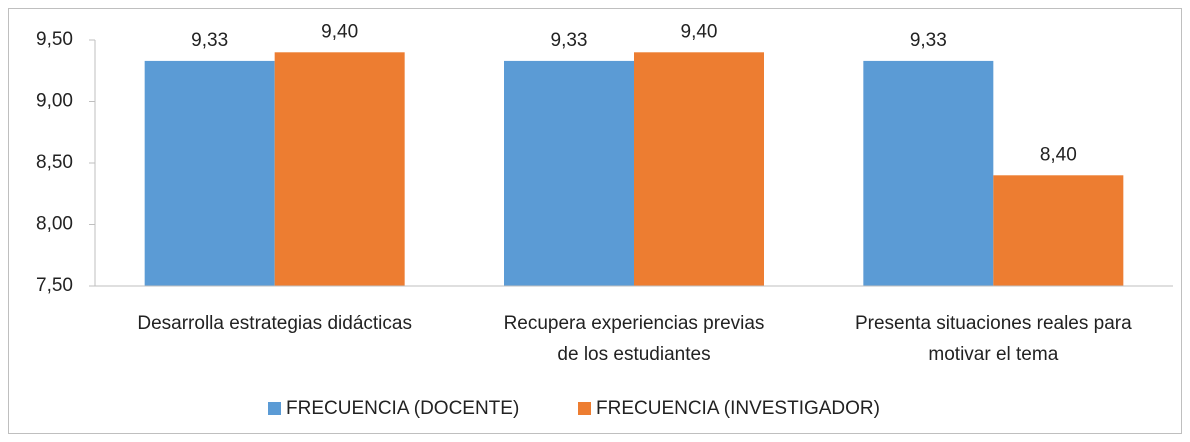  I want to click on data-label: 8,40, so click(1058, 154).